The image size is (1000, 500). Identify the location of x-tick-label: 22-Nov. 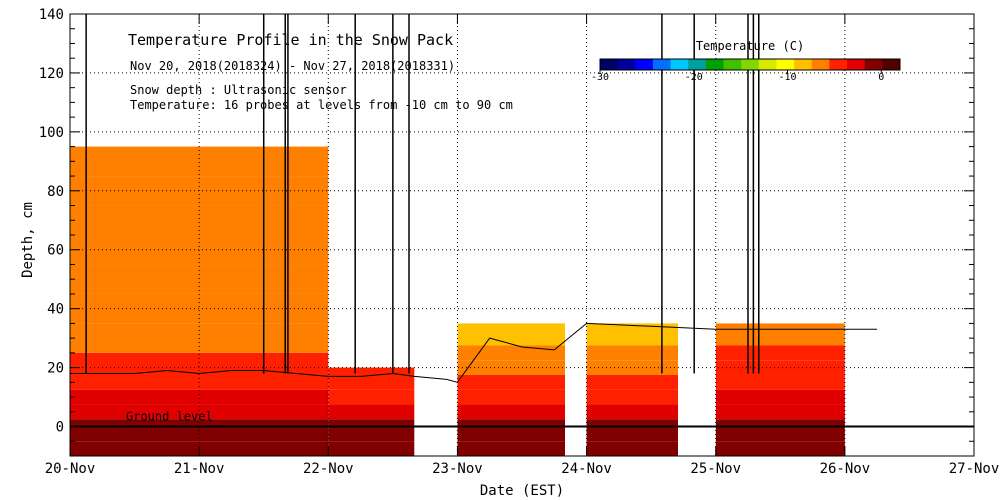
(328, 469).